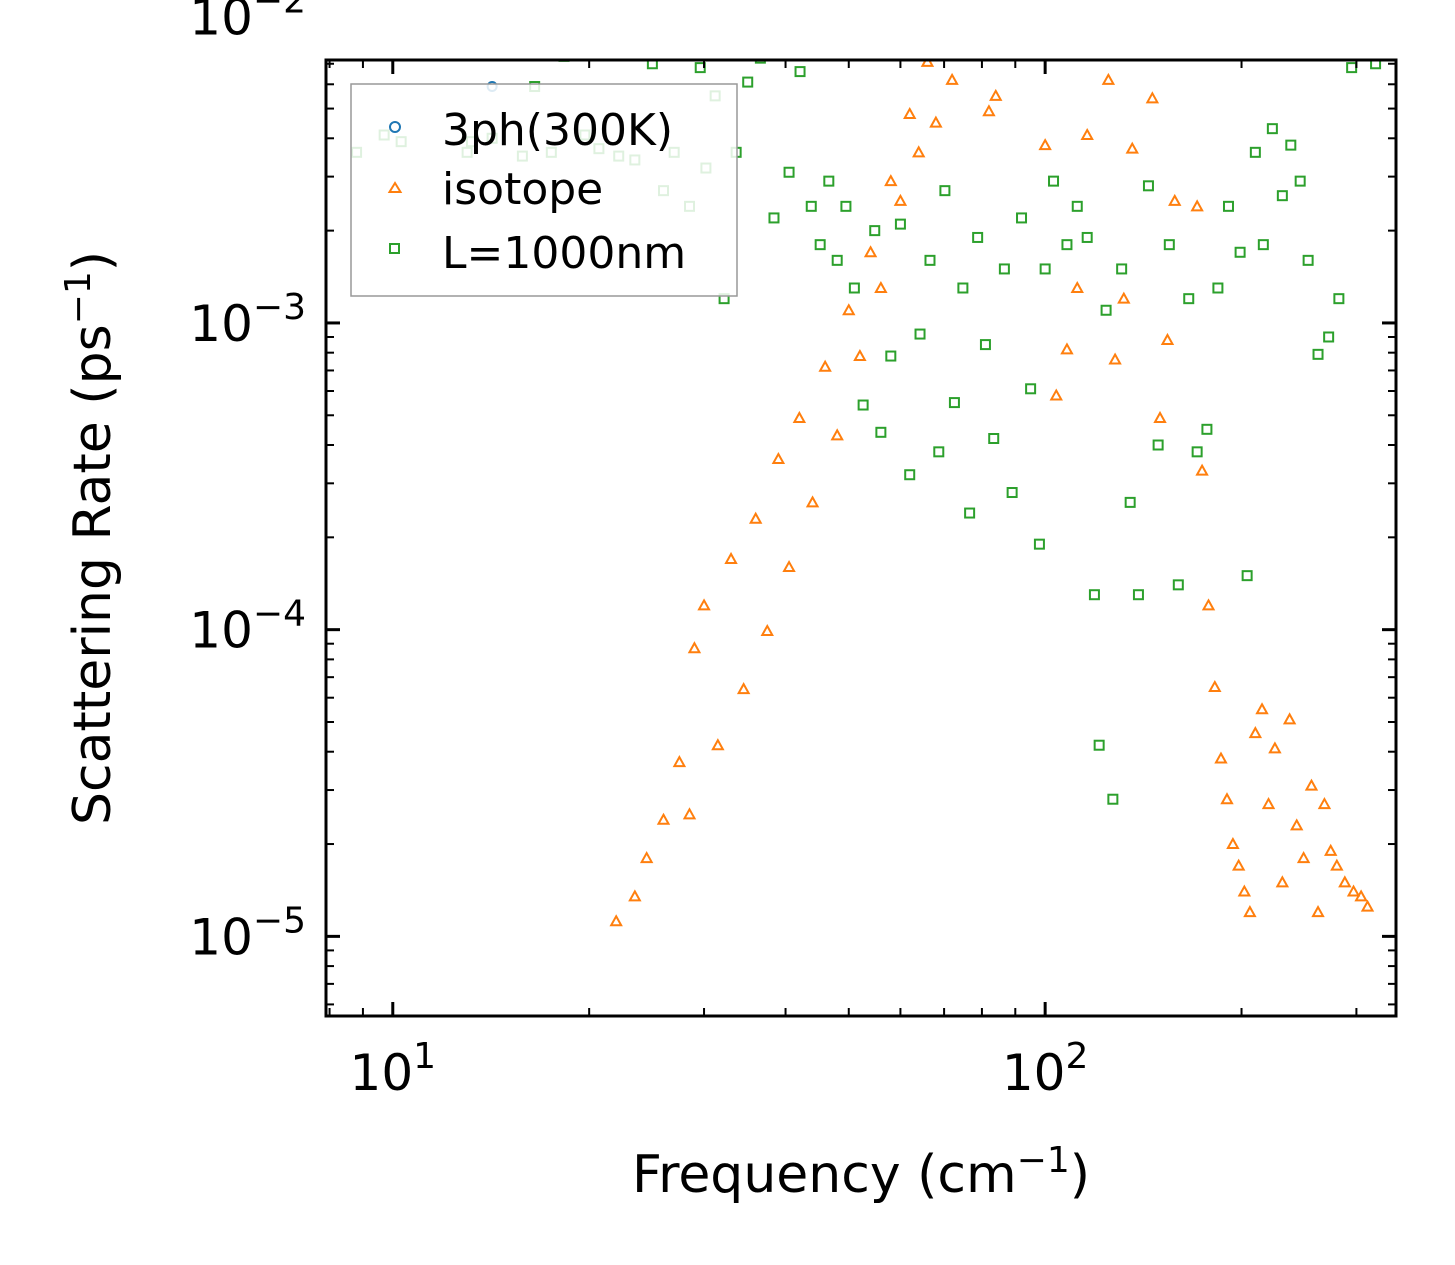 The width and height of the screenshot is (1455, 1265). What do you see at coordinates (564, 253) in the screenshot?
I see `legend-label-boundary: L=1000nm` at bounding box center [564, 253].